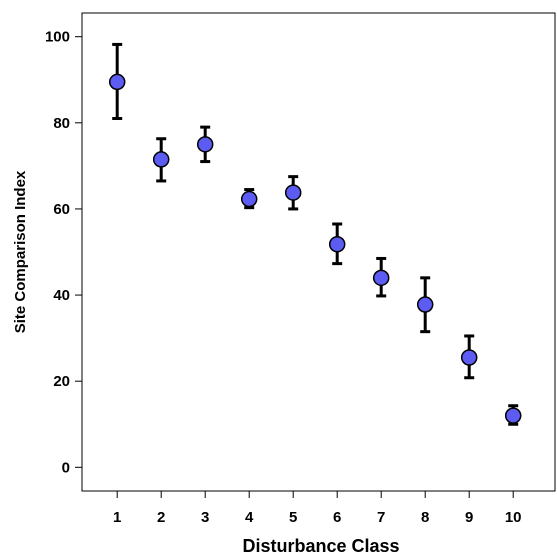 The height and width of the screenshot is (556, 557). I want to click on x-axis-title: Disturbance Class, so click(320, 546).